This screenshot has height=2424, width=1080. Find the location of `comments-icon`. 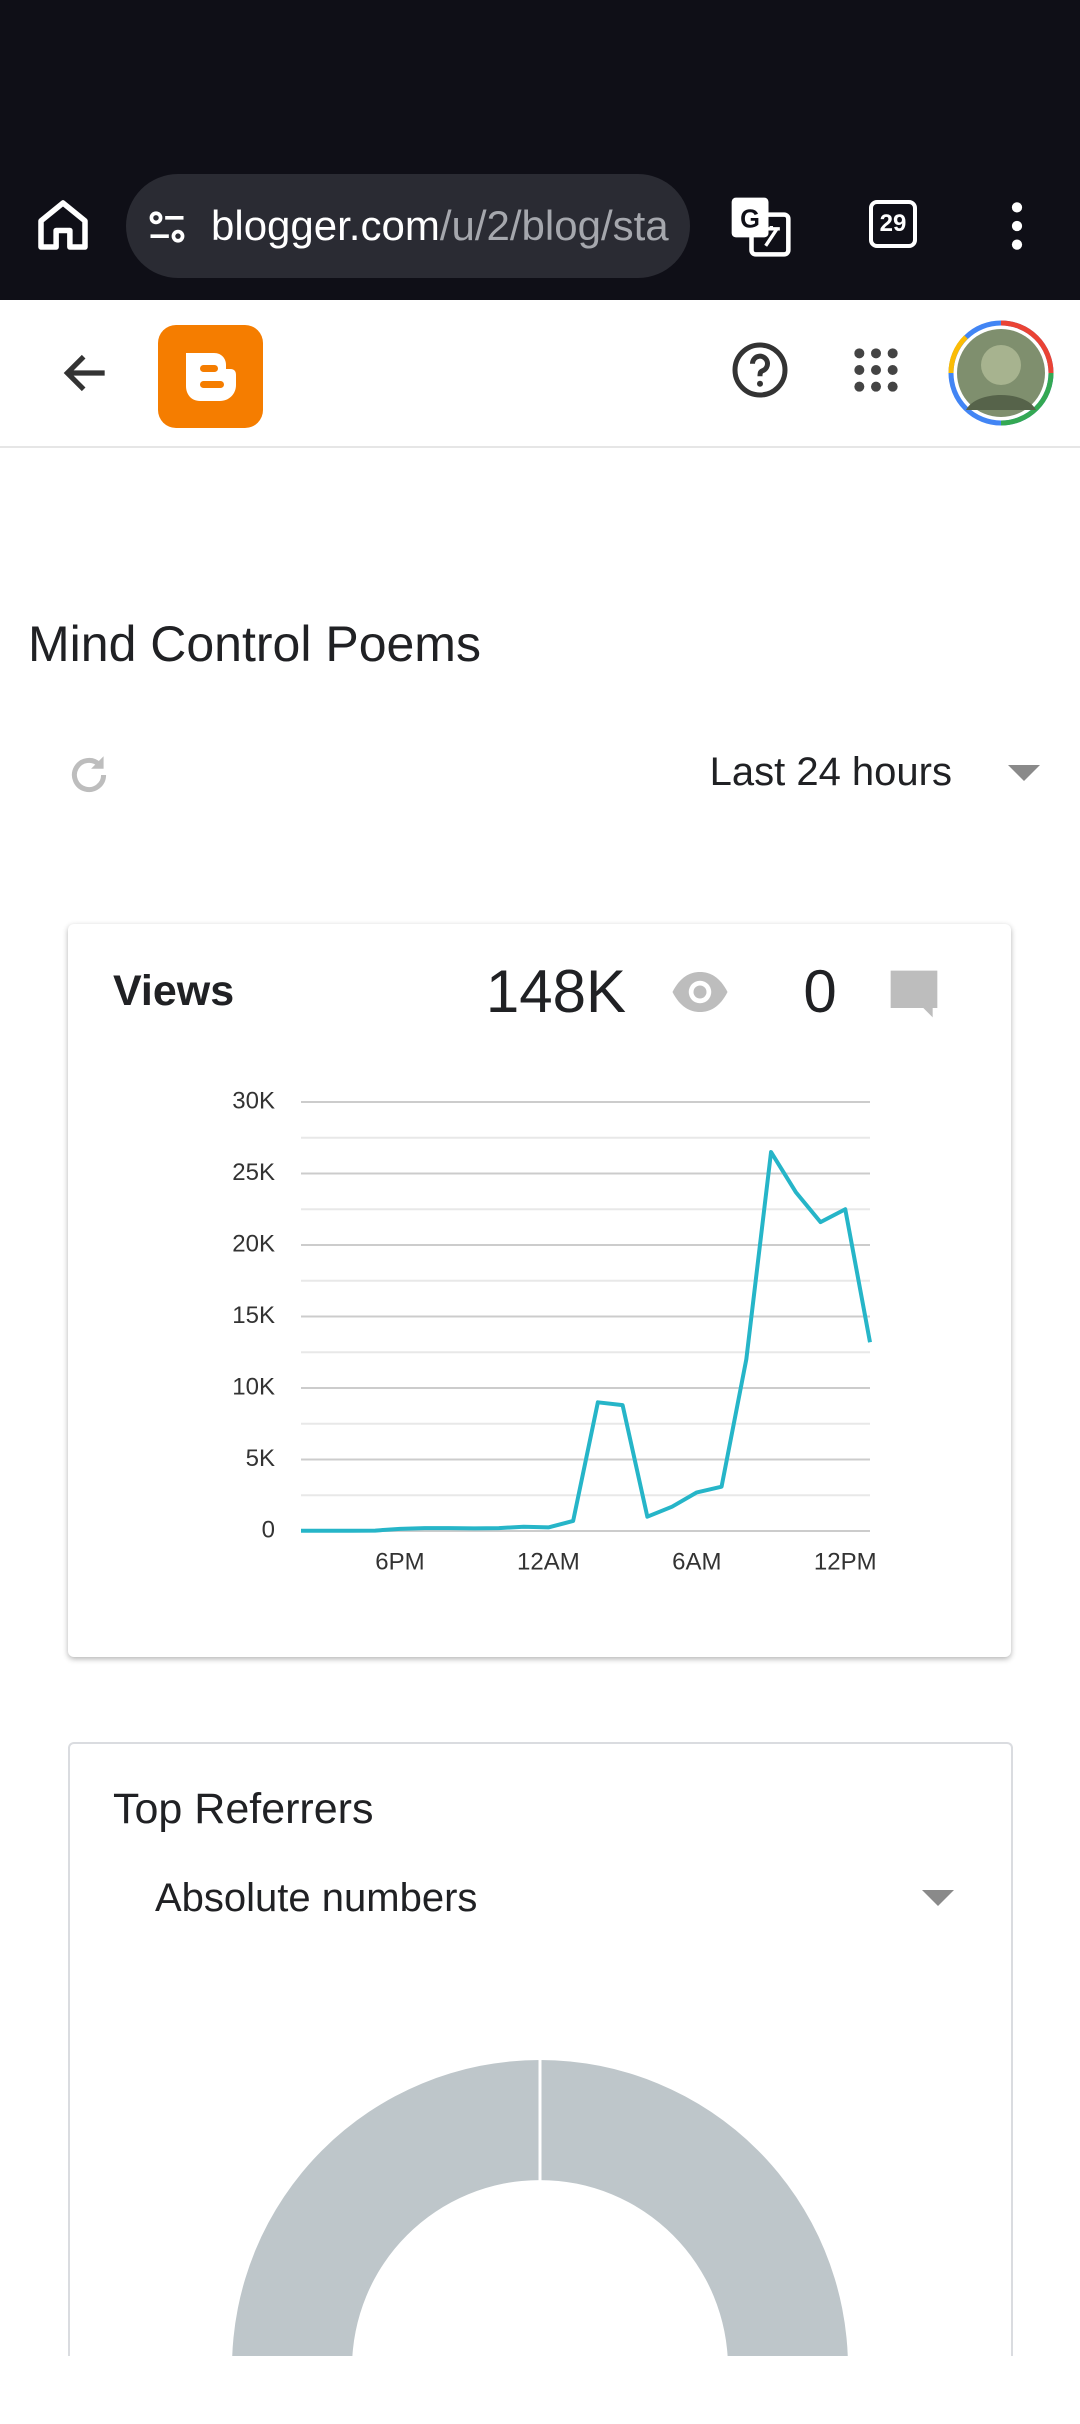

comments-icon is located at coordinates (914, 994).